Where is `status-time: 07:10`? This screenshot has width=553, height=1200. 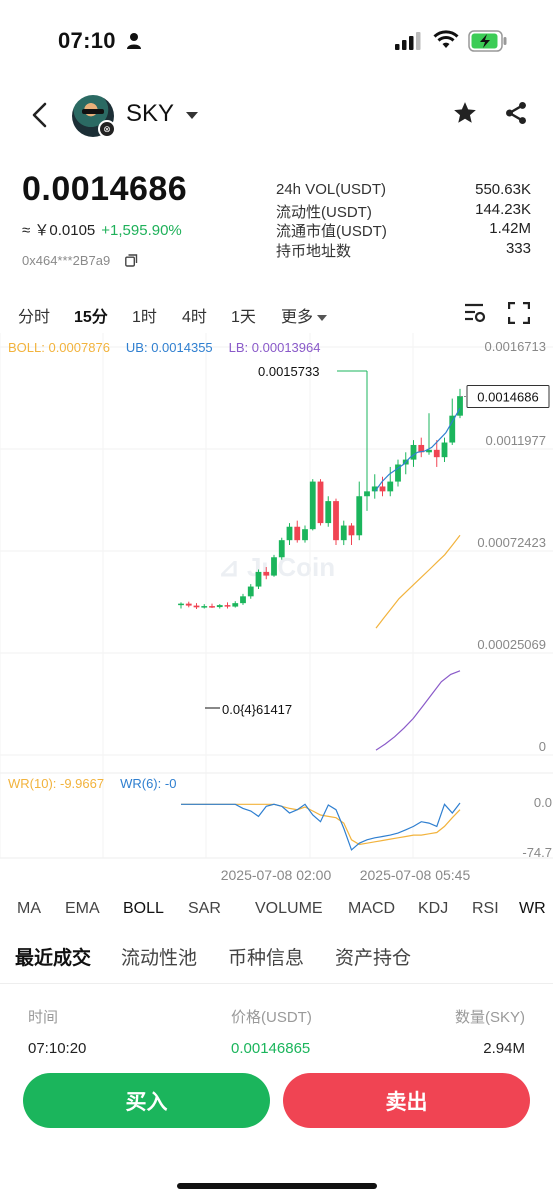 status-time: 07:10 is located at coordinates (87, 40).